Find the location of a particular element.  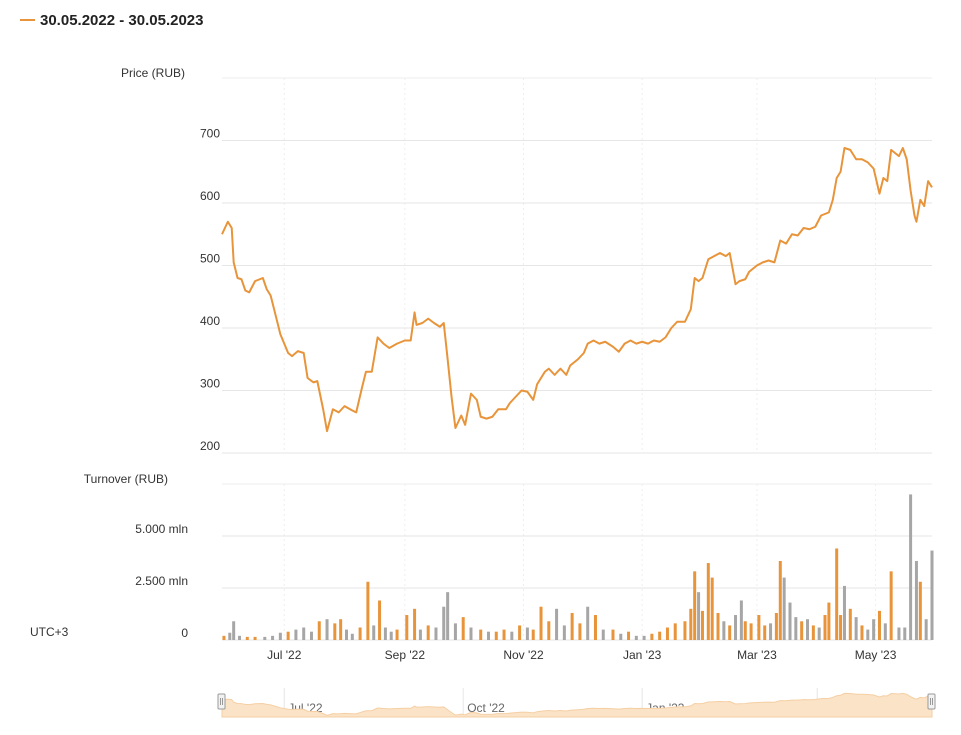

y-axis-title: Turnover (RUB) is located at coordinates (126, 479).